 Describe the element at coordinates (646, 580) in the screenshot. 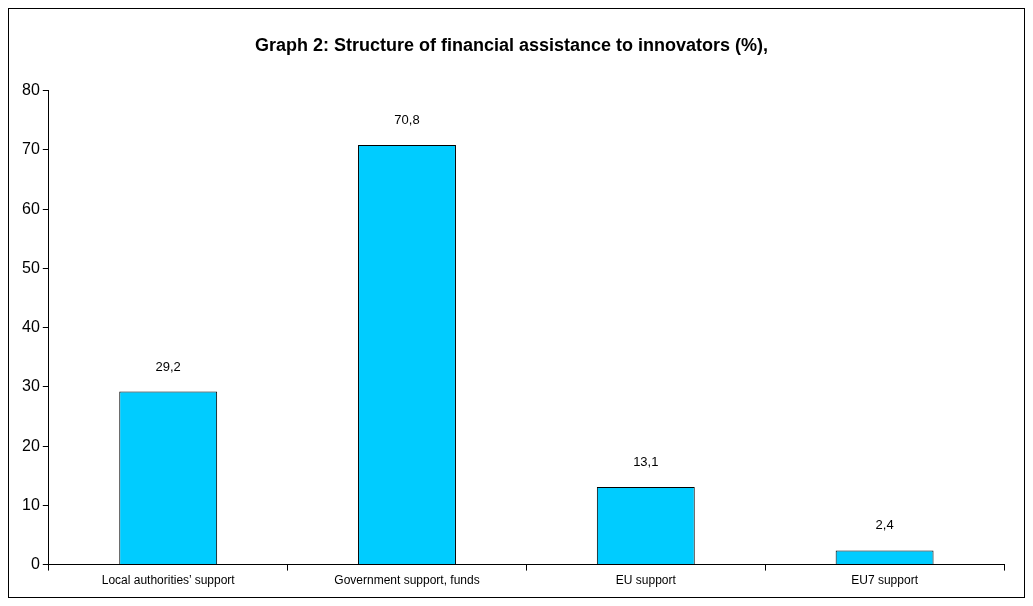

I see `x-tick-label: EU support` at that location.